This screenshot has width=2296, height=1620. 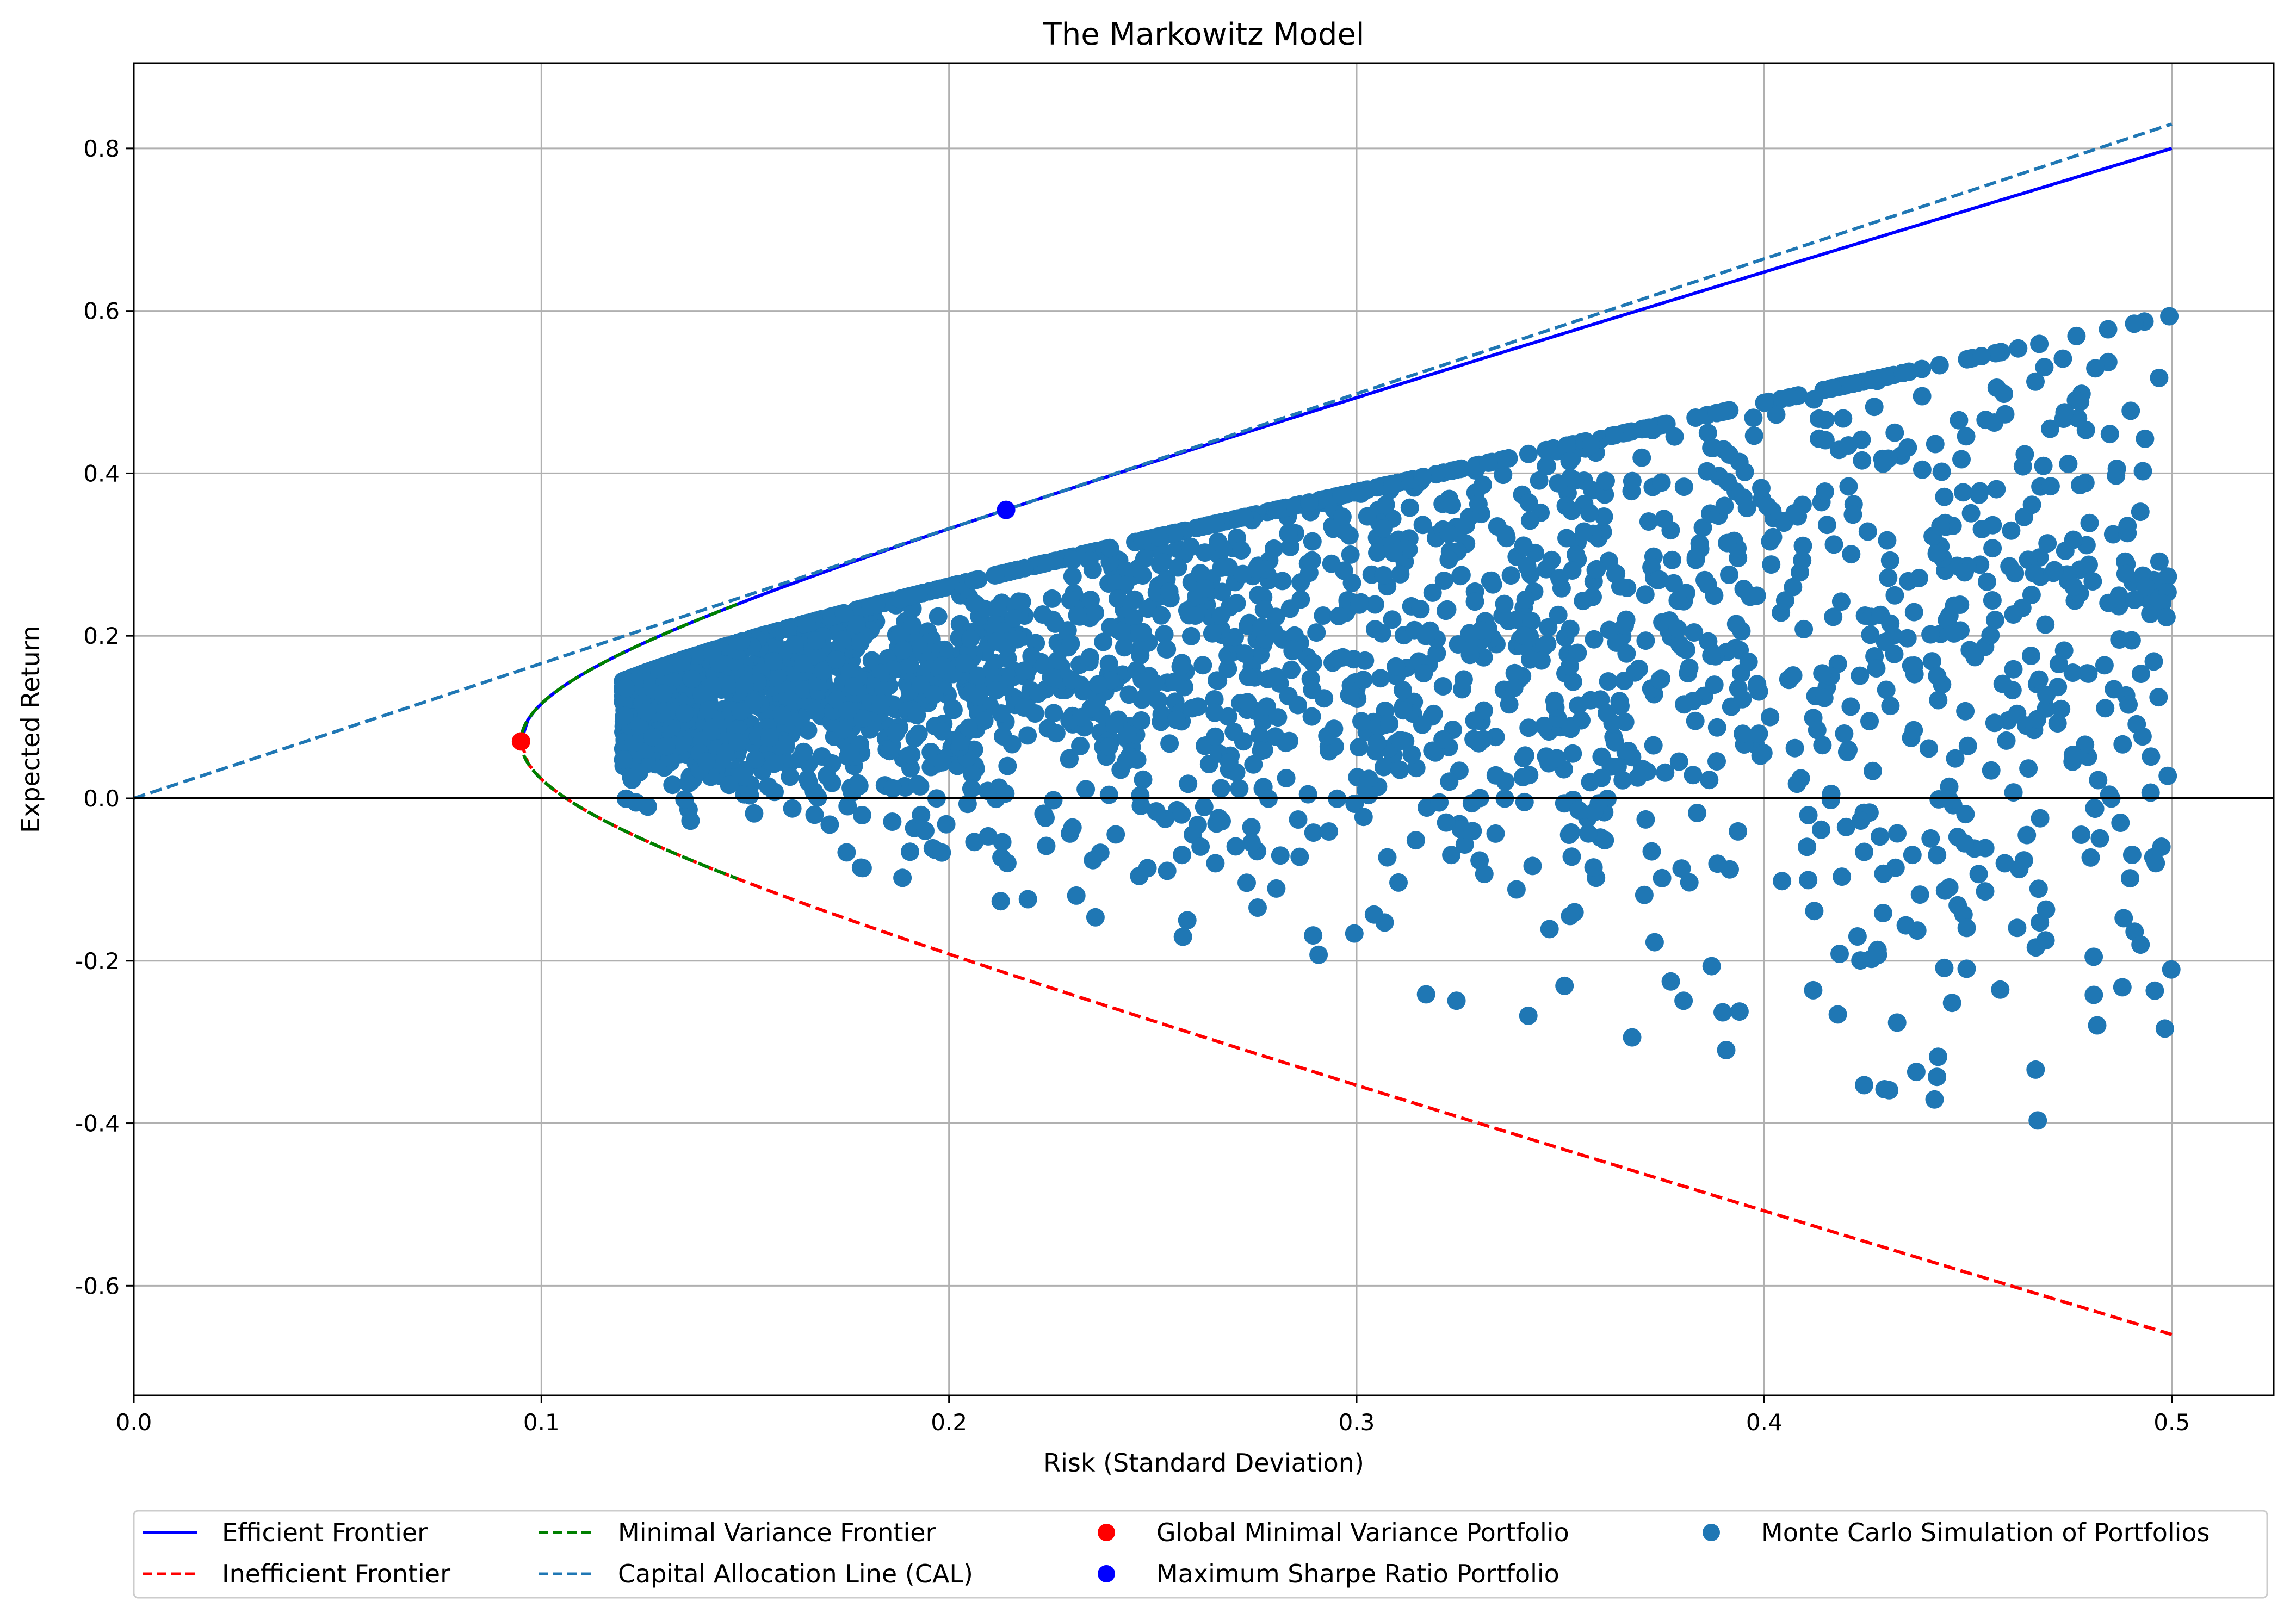 What do you see at coordinates (296, 1573) in the screenshot?
I see `legend-item-inefficient-frontier: Inefficient Frontier` at bounding box center [296, 1573].